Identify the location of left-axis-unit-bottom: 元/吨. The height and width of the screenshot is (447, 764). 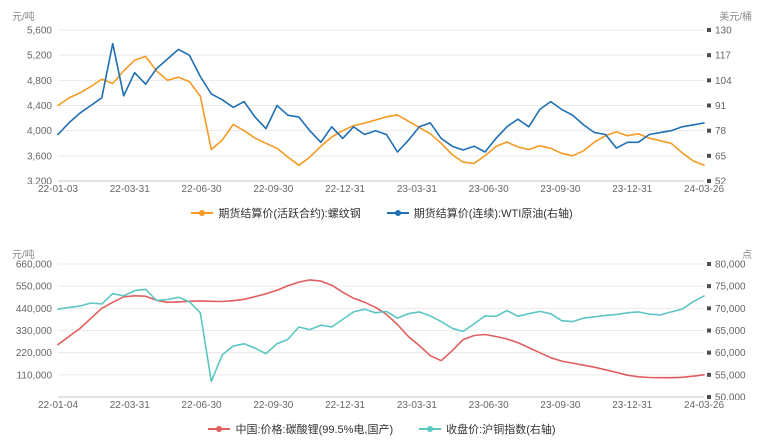
(23, 255).